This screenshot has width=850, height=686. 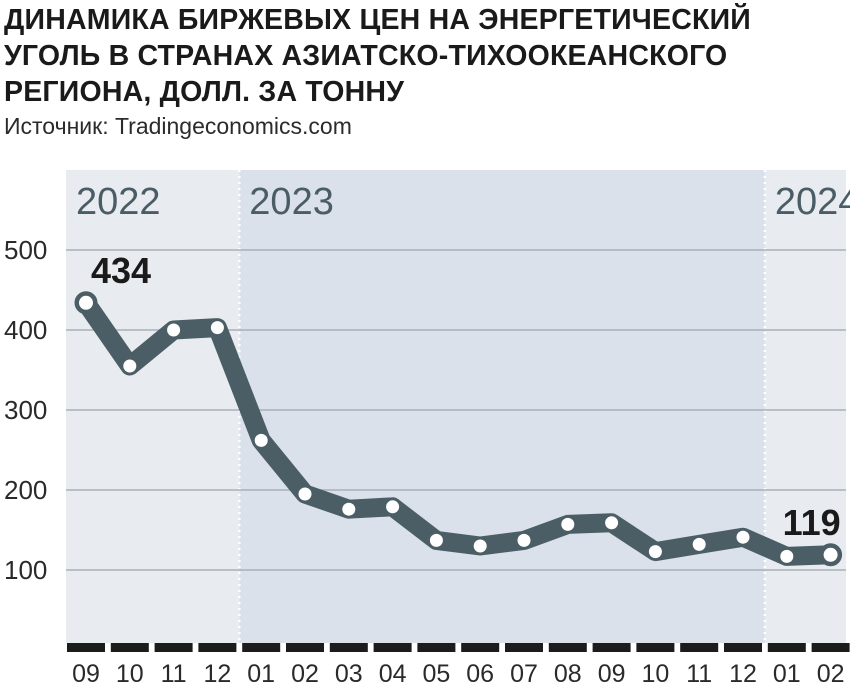 I want to click on y-tick-label: 300, so click(x=25, y=410).